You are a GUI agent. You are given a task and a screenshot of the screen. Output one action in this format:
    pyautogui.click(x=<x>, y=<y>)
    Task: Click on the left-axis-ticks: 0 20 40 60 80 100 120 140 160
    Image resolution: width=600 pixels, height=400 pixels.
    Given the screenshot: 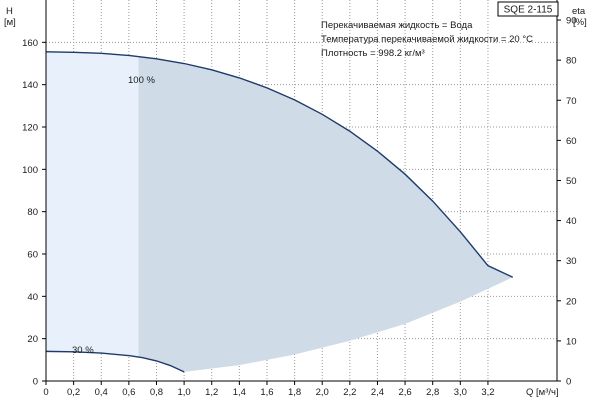 What is the action you would take?
    pyautogui.click(x=34, y=213)
    